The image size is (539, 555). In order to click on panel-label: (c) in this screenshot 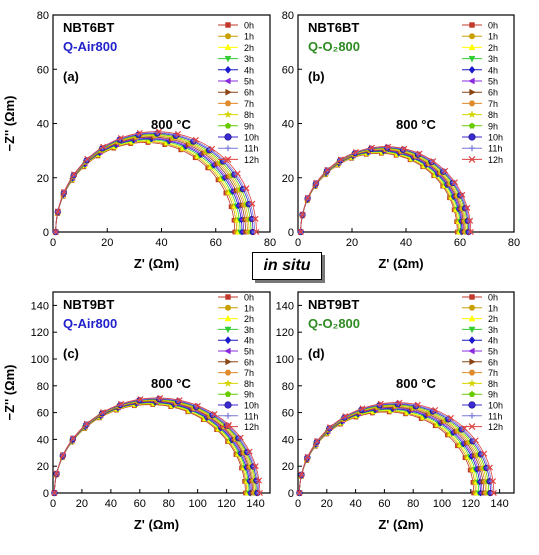, I will do `click(71, 353)`.